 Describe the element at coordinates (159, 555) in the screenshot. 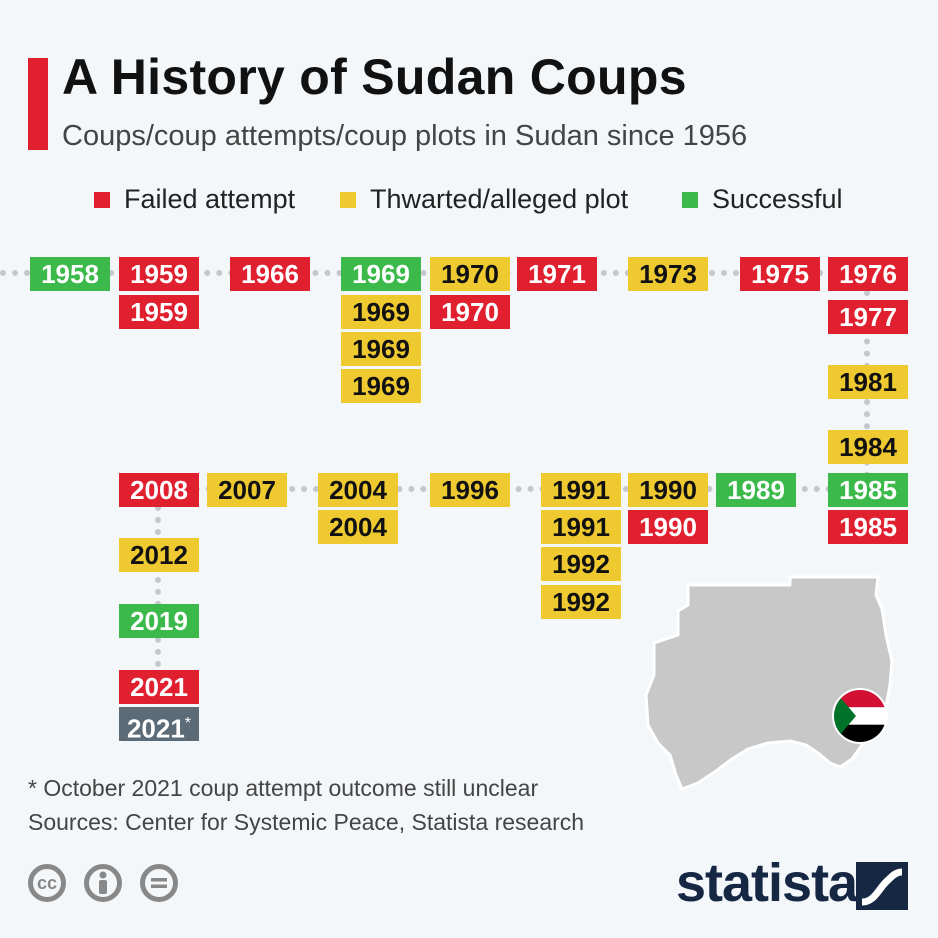

I see `coup-box-2012: 2012` at that location.